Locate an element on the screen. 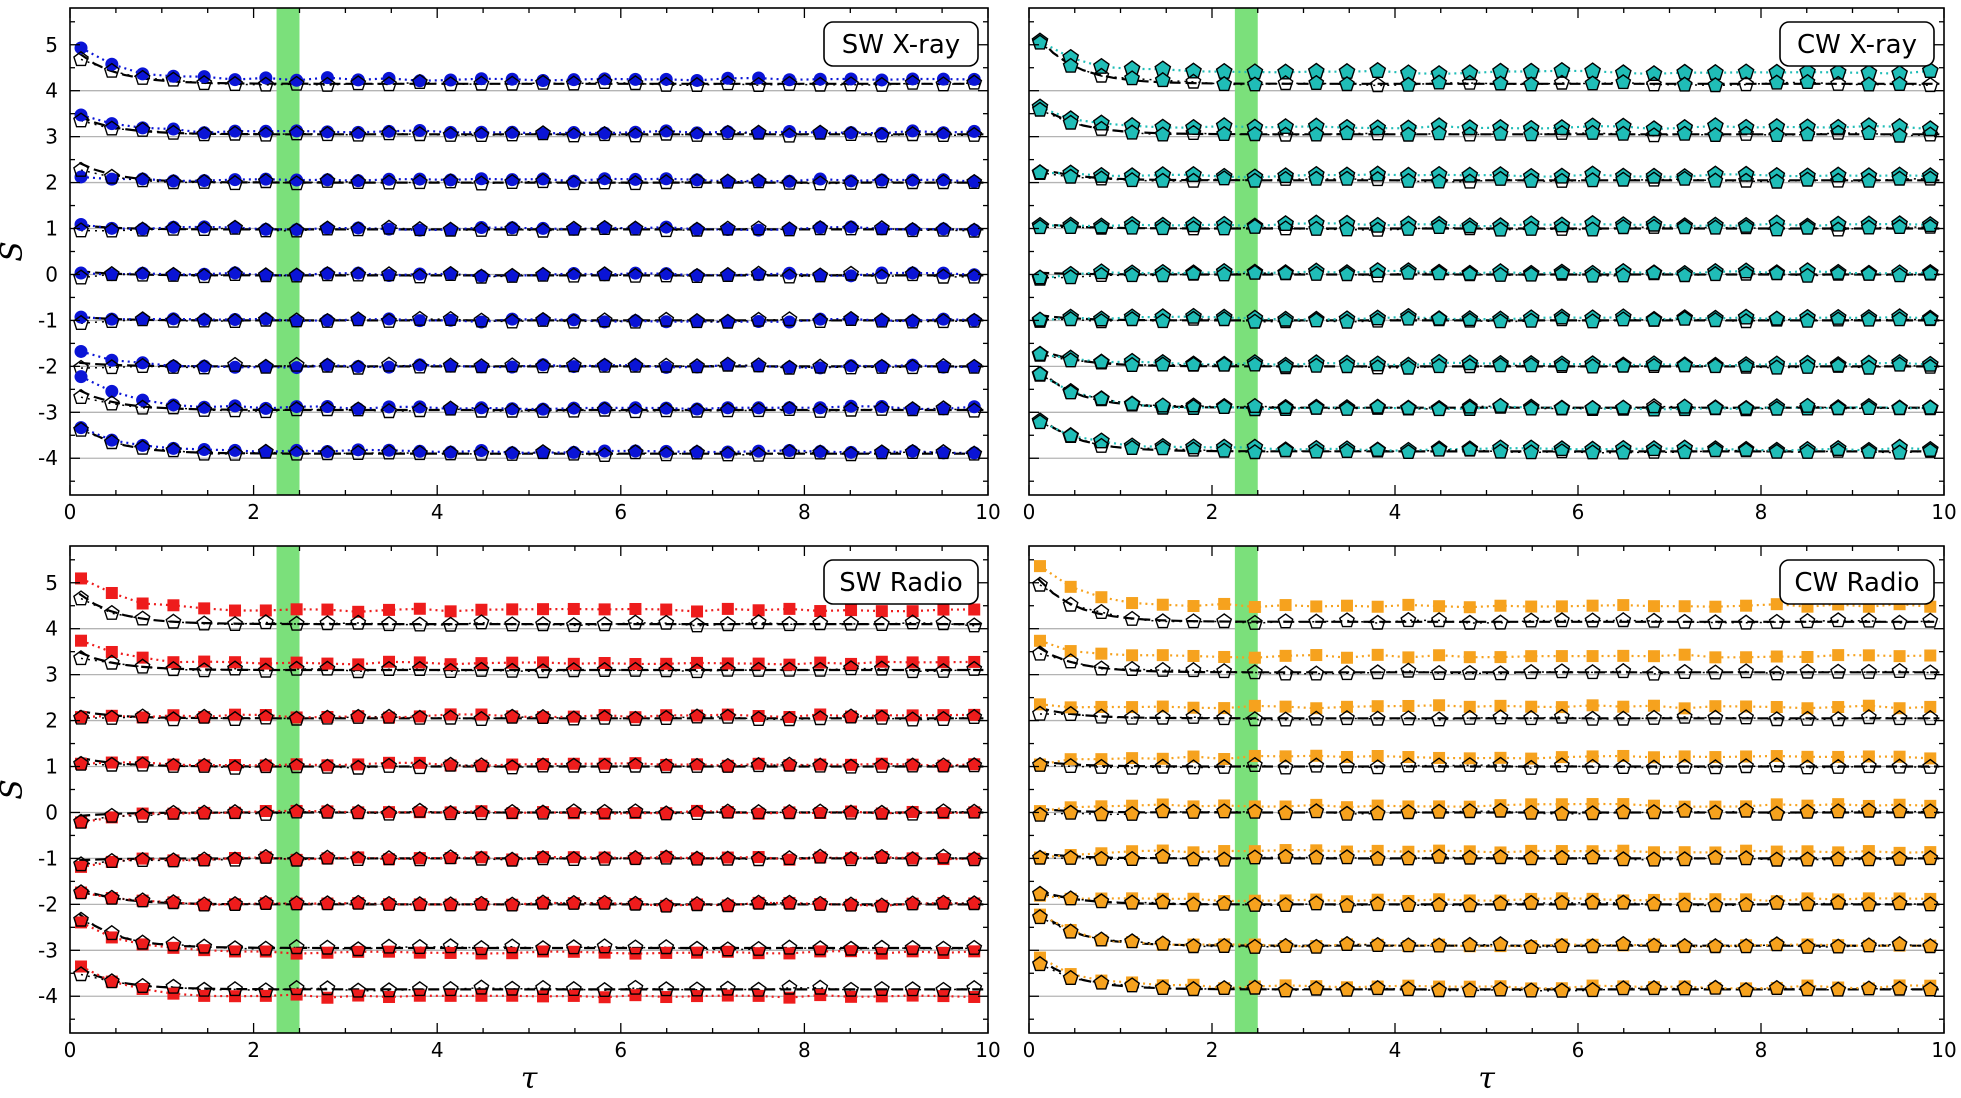 The width and height of the screenshot is (1961, 1098). x-tick-label: 10 is located at coordinates (1943, 512).